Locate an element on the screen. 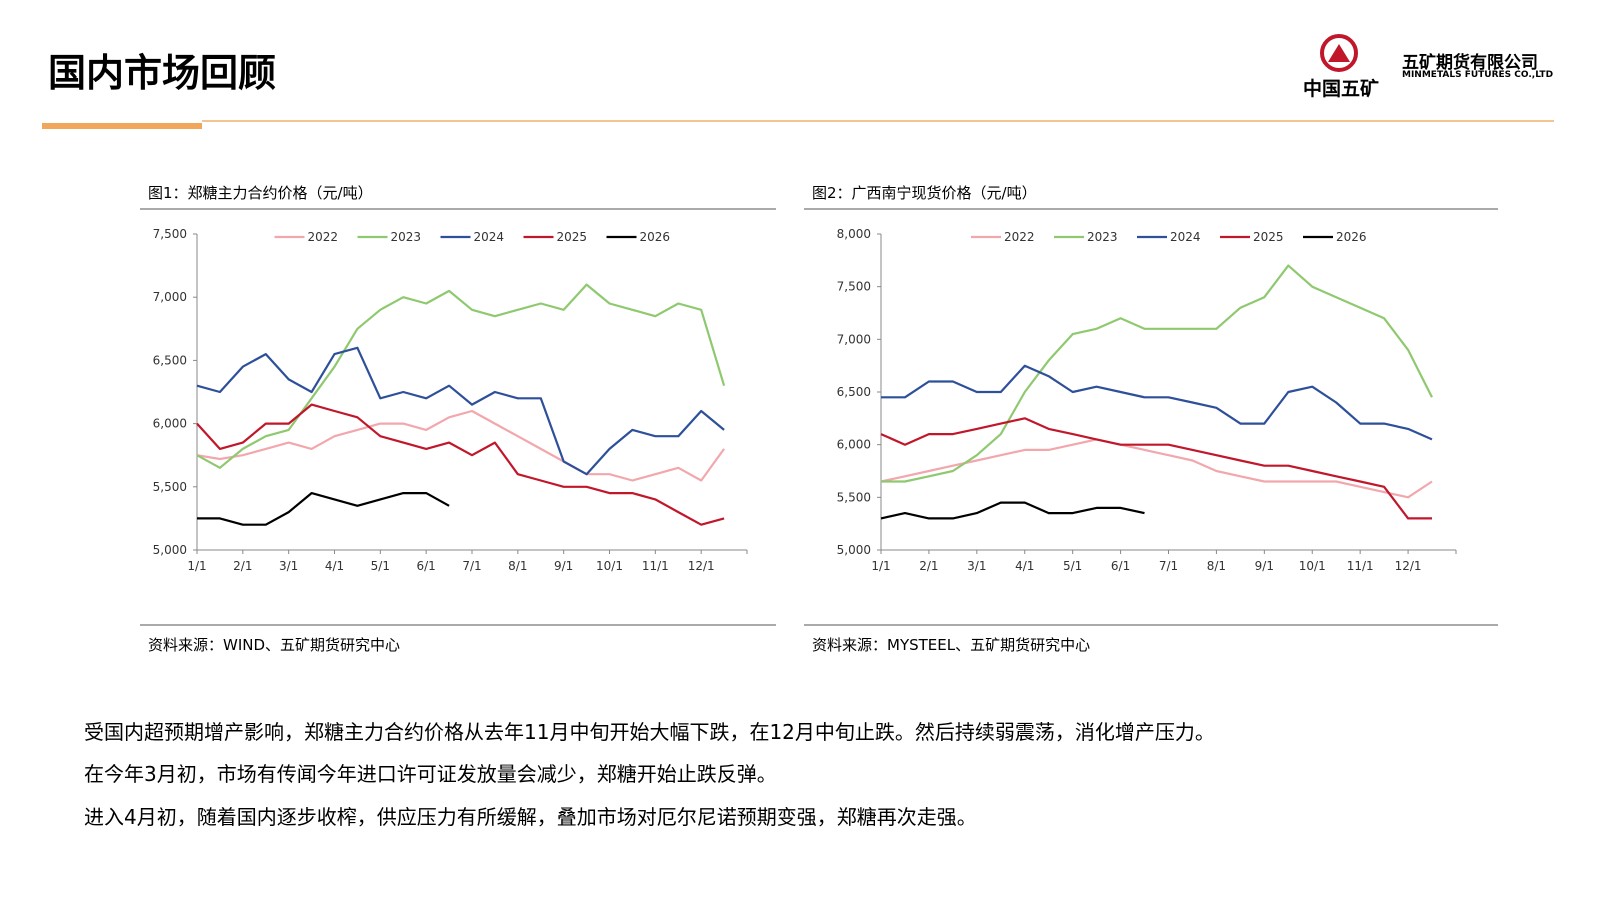 This screenshot has height=900, width=1600. y-tick-label: 8,000 is located at coordinates (854, 234).